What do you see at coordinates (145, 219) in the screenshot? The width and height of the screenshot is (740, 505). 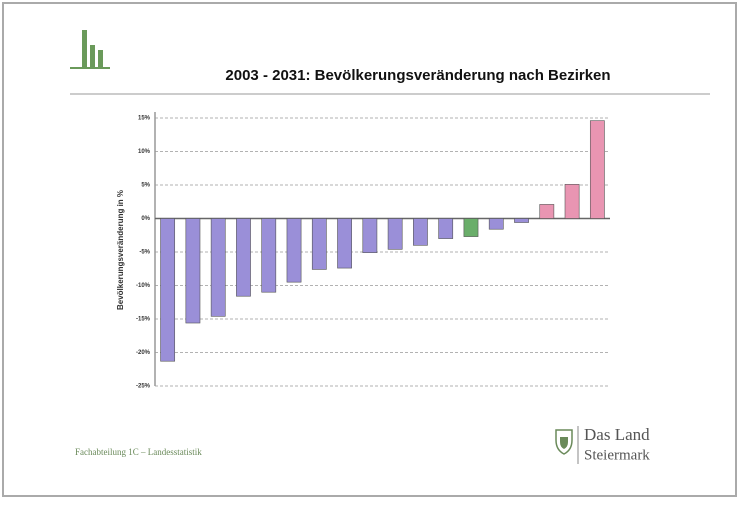 I see `y-tick-label: 0%` at bounding box center [145, 219].